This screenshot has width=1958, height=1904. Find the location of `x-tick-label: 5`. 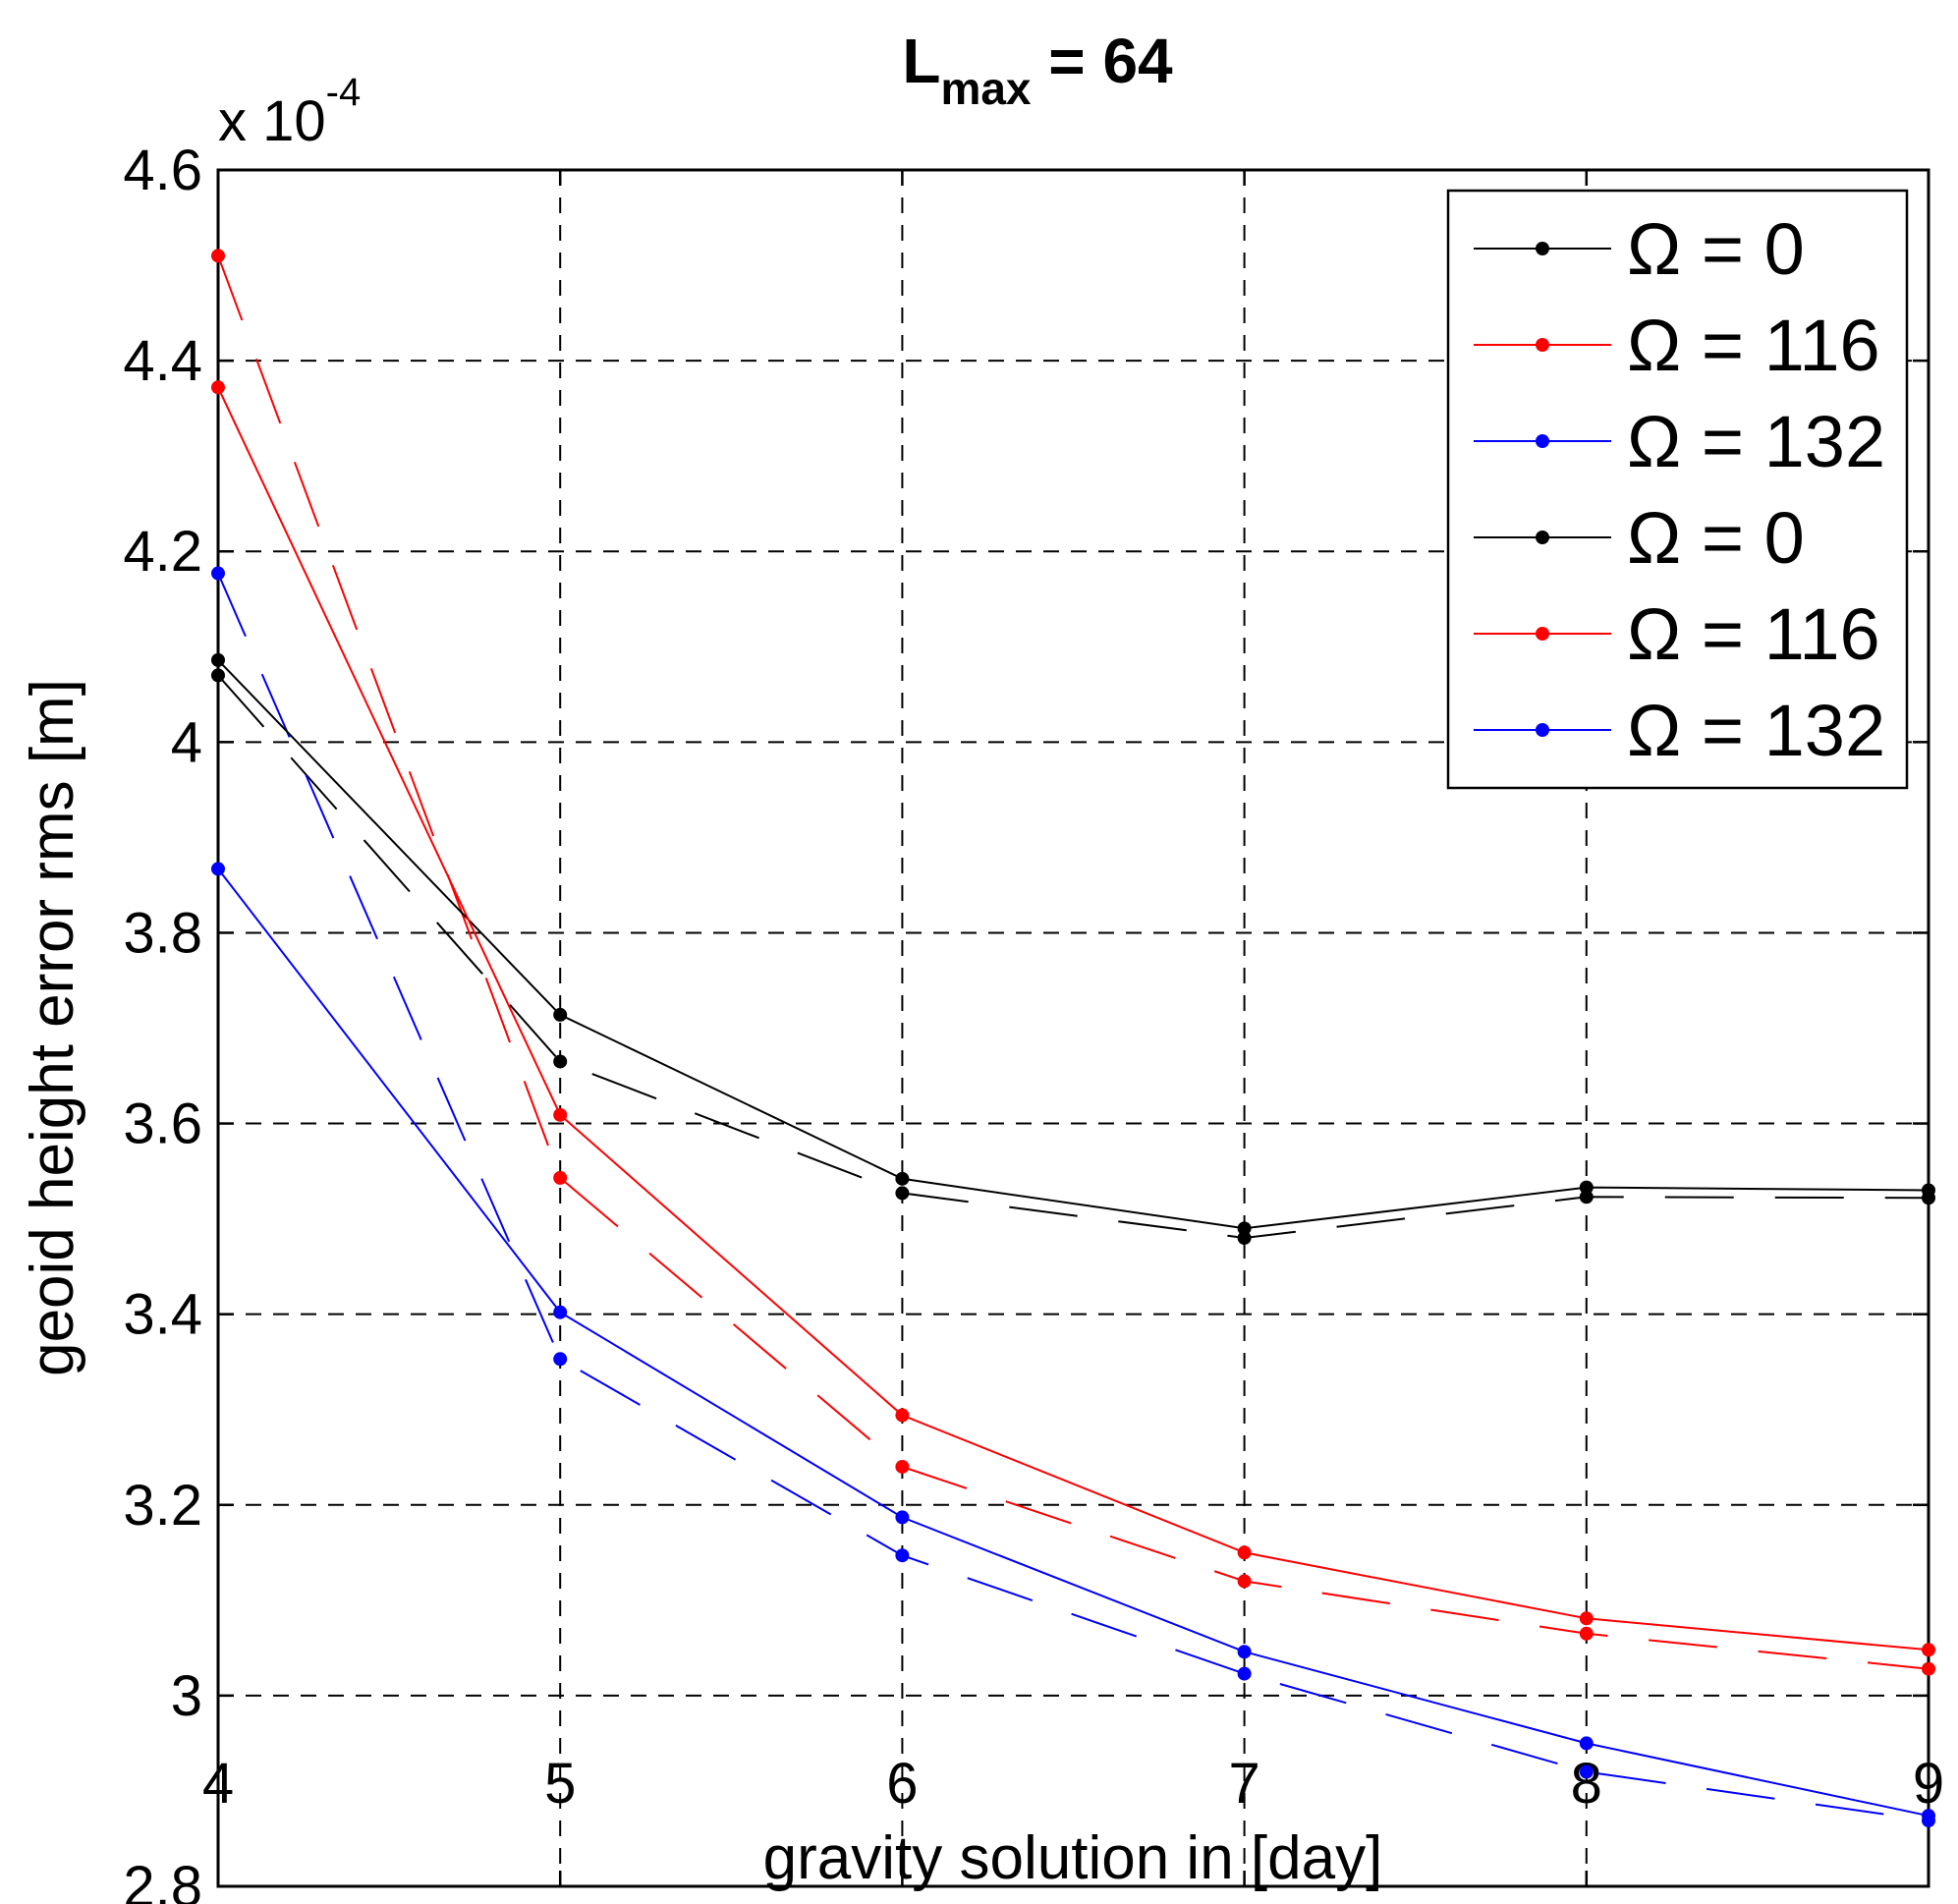

x-tick-label: 5 is located at coordinates (560, 1784).